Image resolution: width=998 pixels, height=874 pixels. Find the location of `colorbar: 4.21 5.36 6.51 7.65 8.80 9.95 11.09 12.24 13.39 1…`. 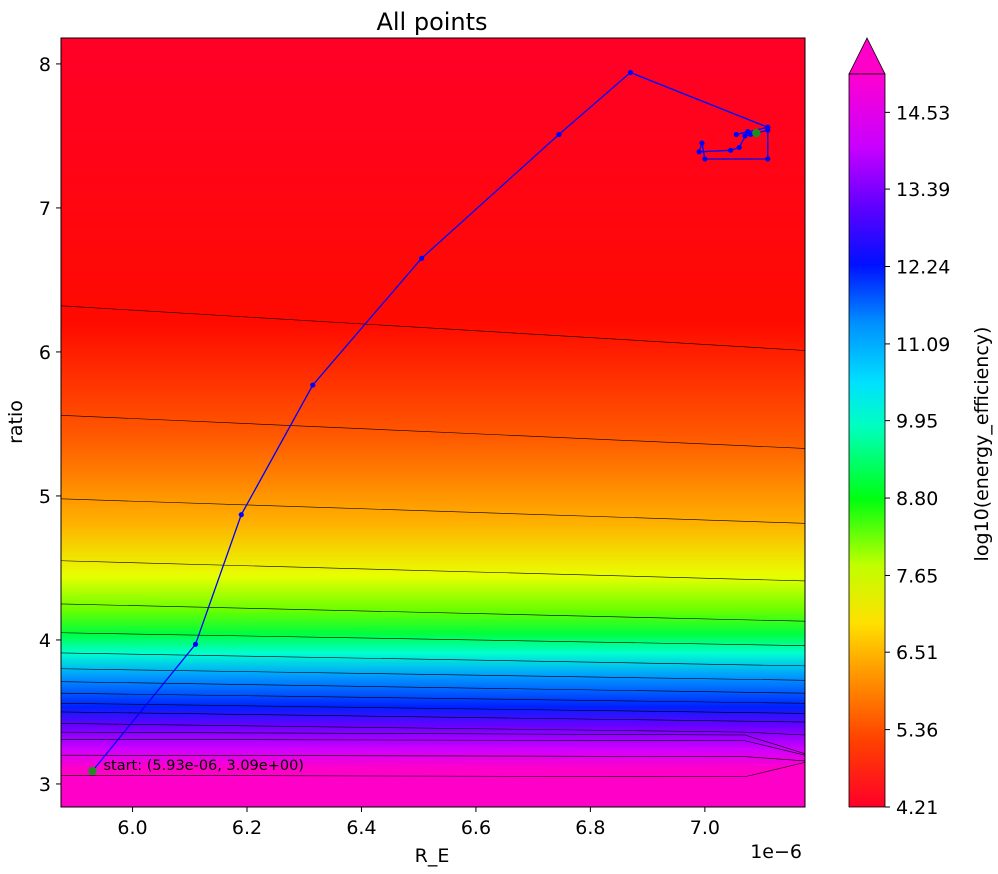

colorbar: 4.21 5.36 6.51 7.65 8.80 9.95 11.09 12.24 13.39 1… is located at coordinates (920, 428).